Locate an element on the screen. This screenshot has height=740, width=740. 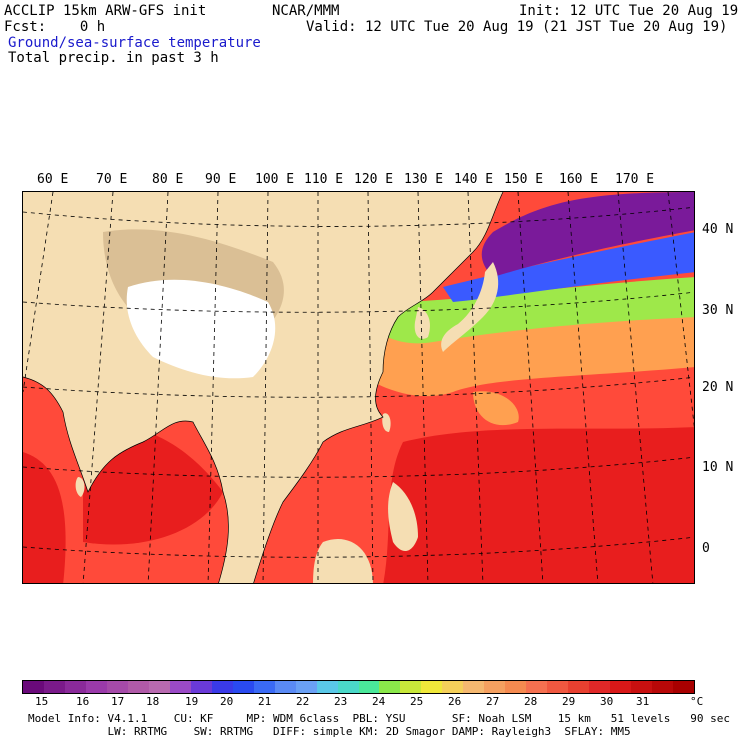
lon-label: 170 E is located at coordinates (635, 179).